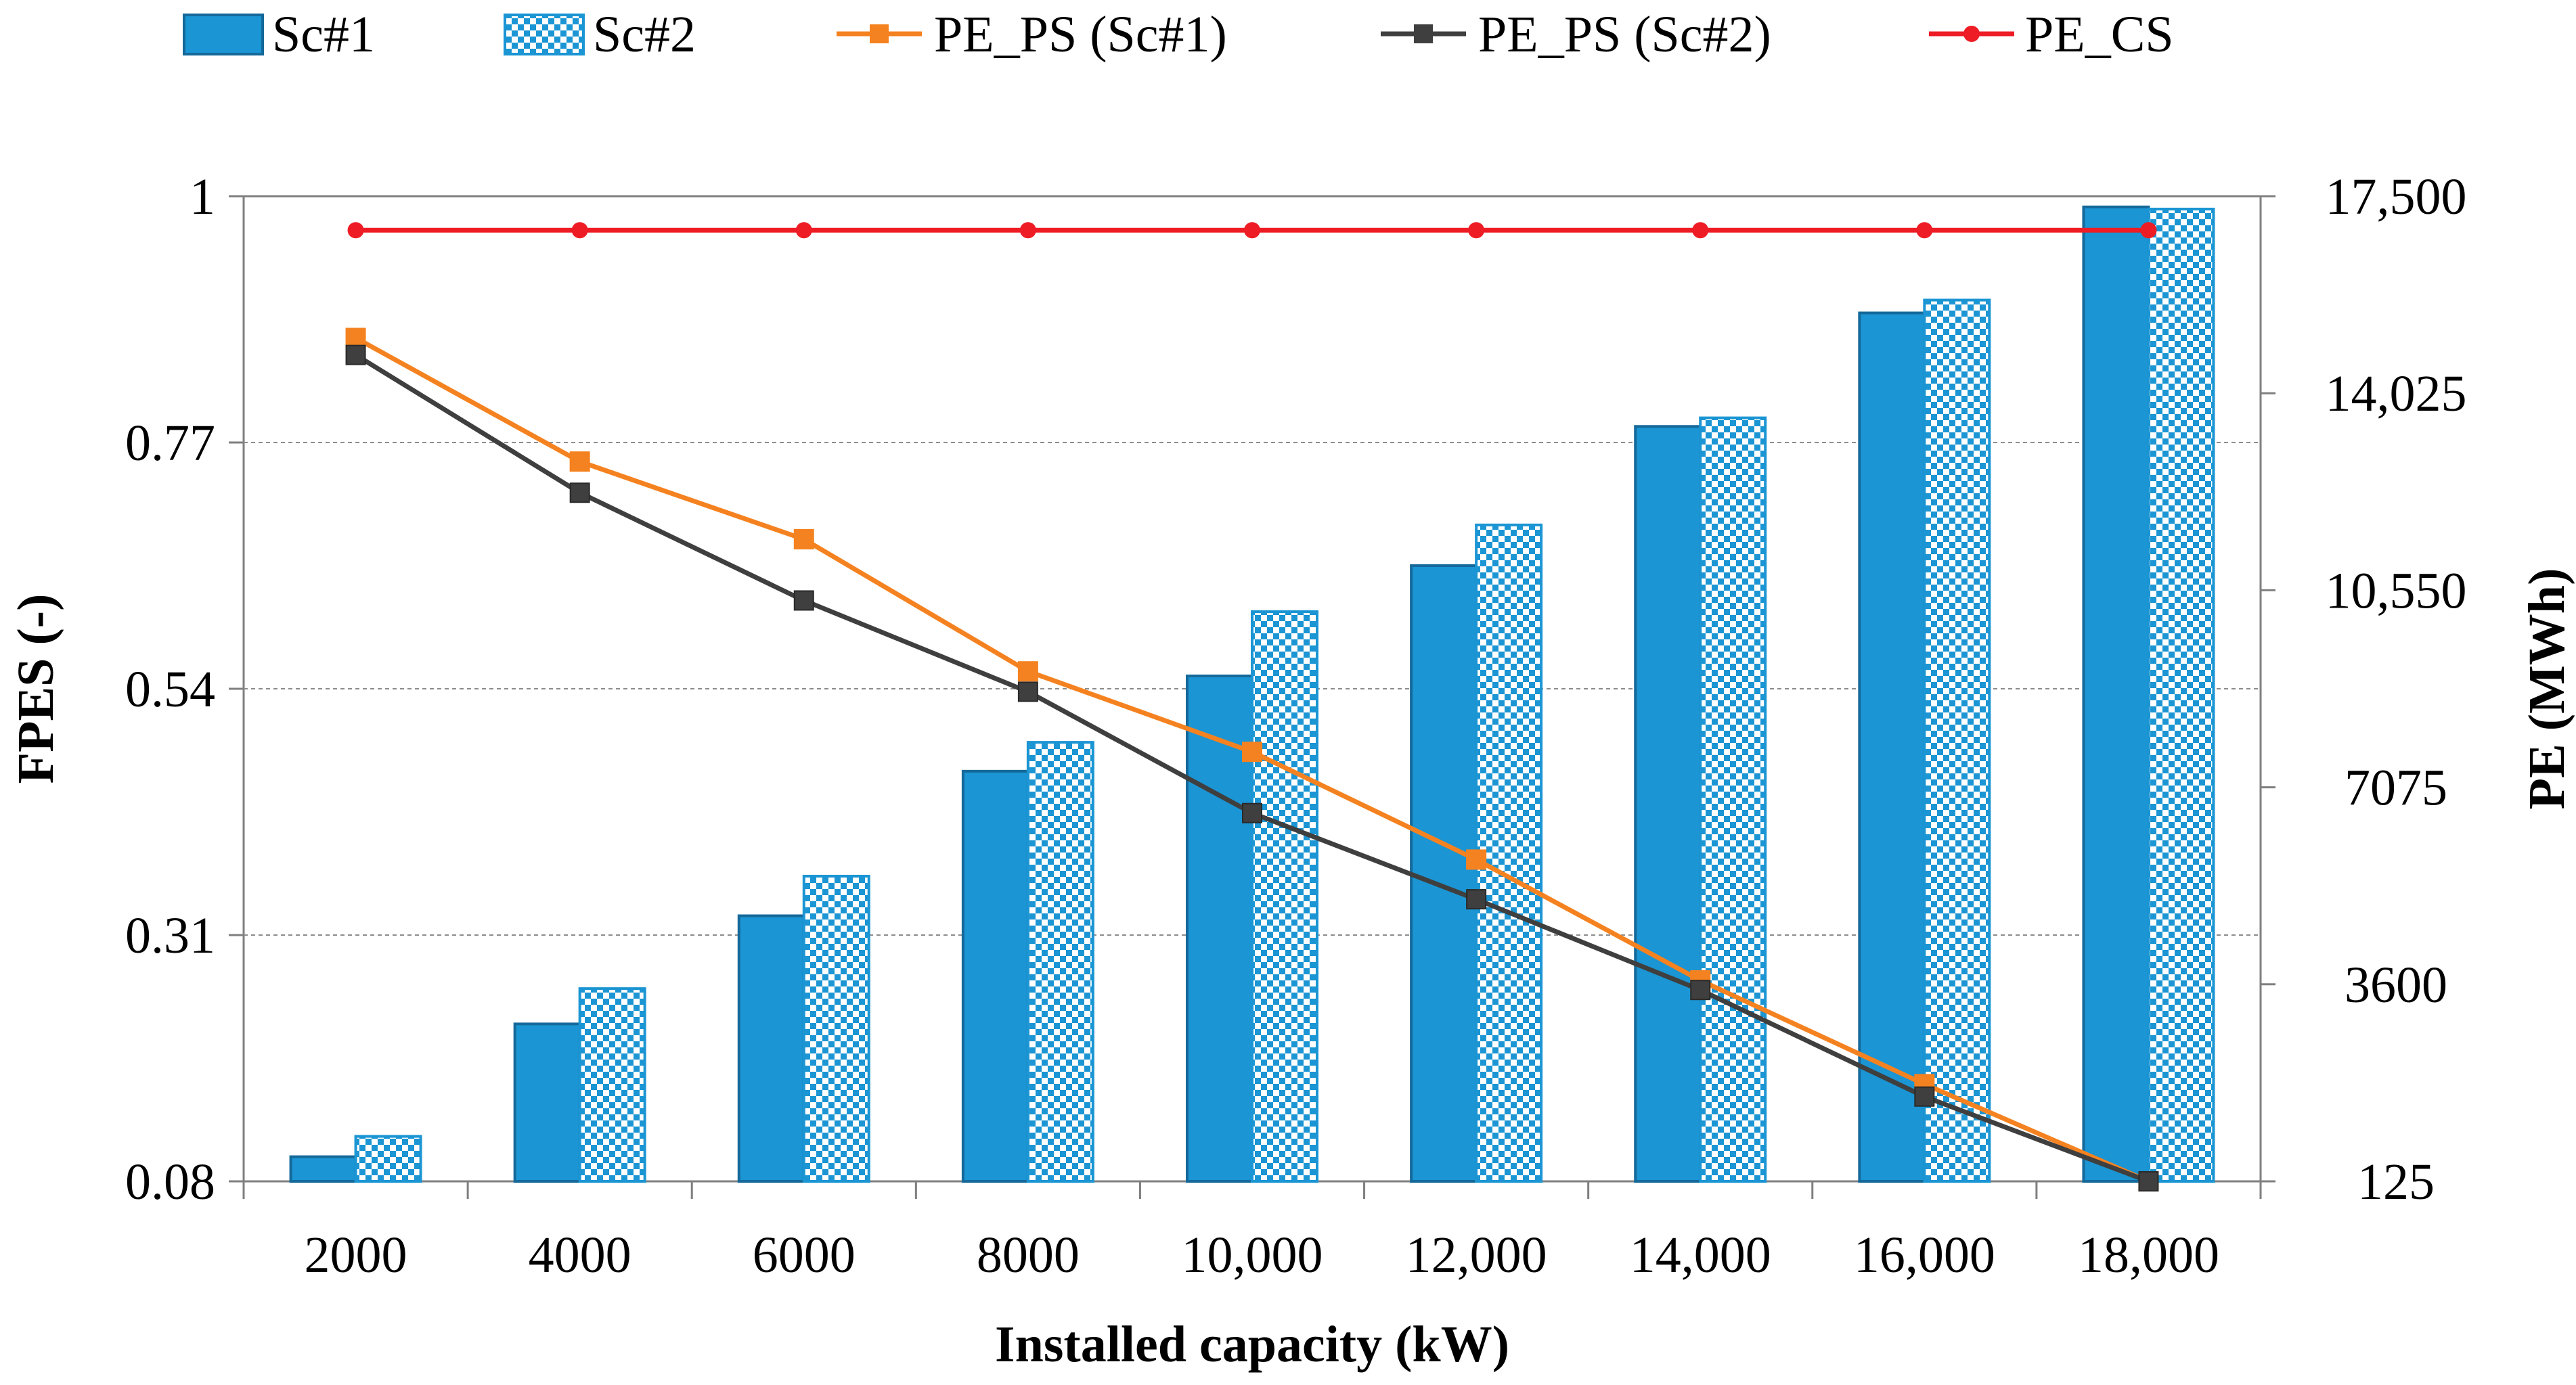 The image size is (2576, 1385). I want to click on x-tick-label: 6000, so click(804, 1255).